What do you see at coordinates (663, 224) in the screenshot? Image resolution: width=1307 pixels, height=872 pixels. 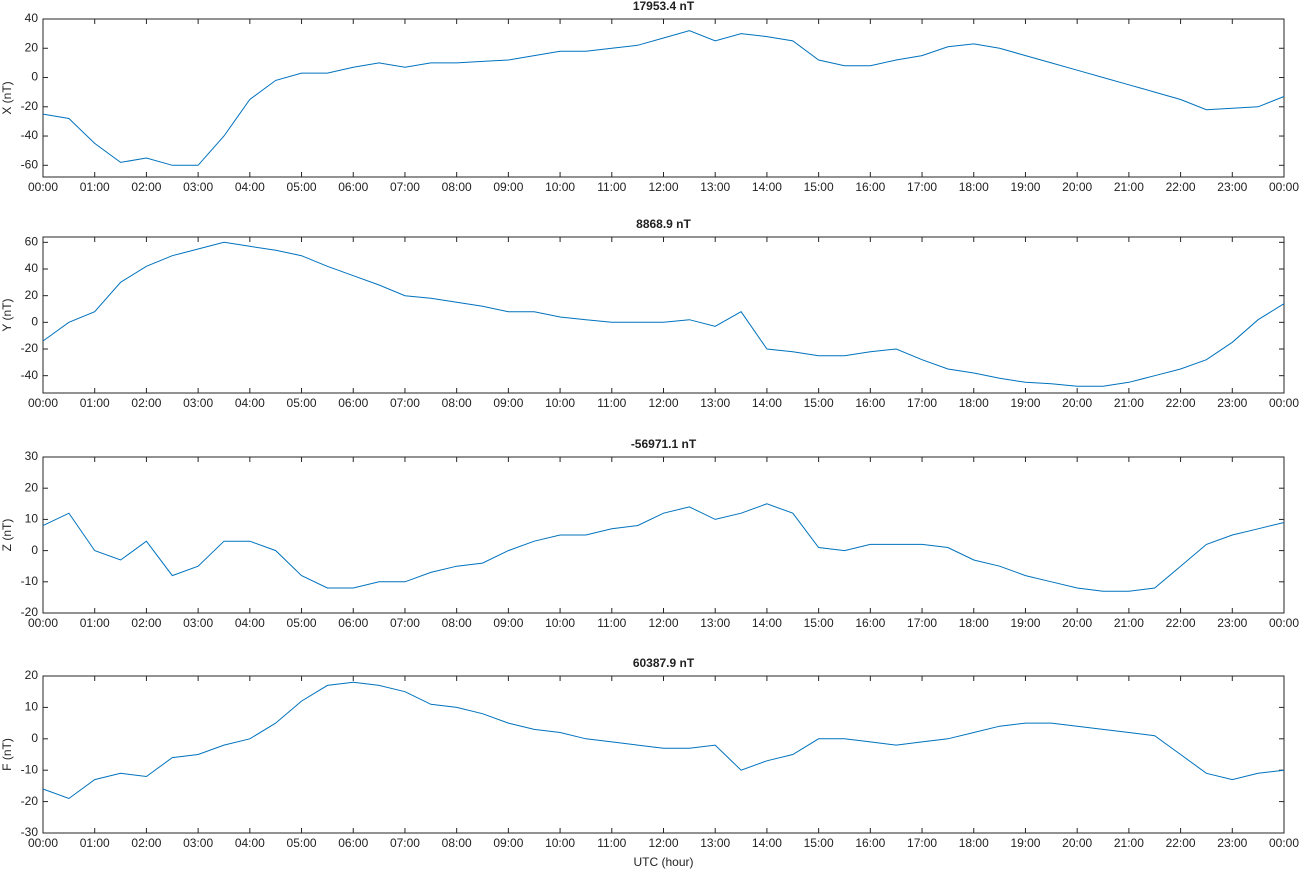 I see `chart-title: 8868.9 nT` at bounding box center [663, 224].